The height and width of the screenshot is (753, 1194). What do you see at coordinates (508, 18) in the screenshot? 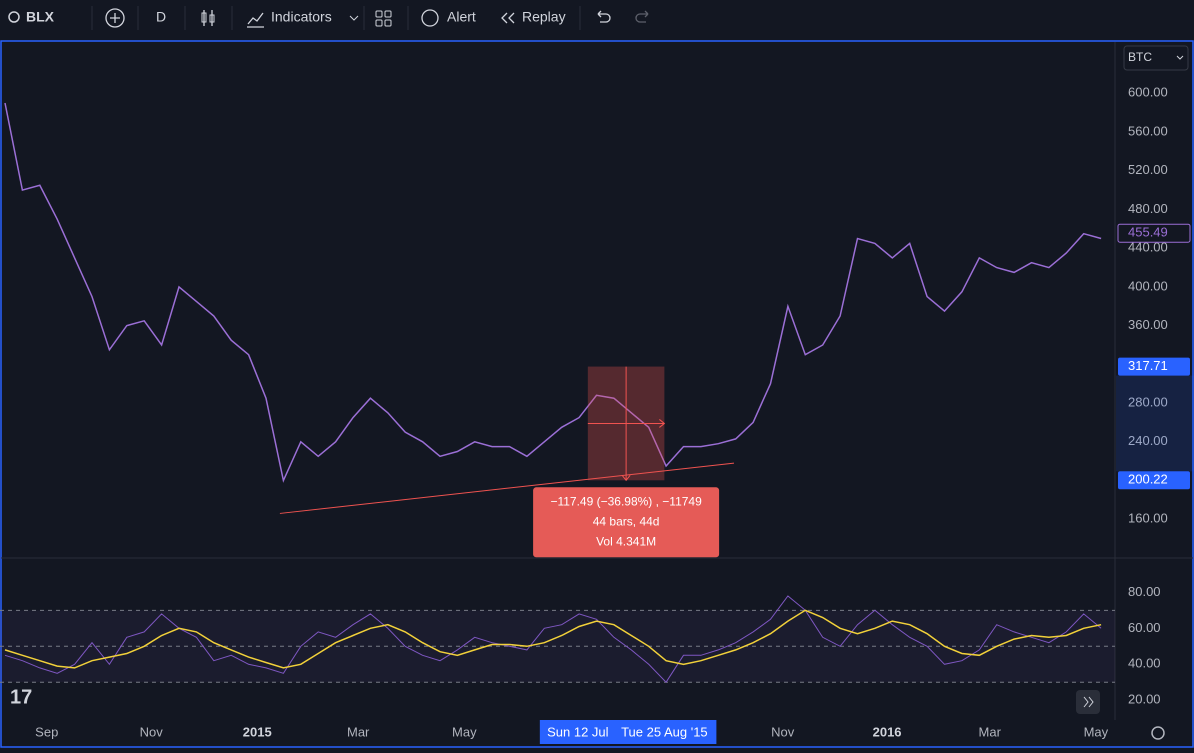
I see `replay-icon` at bounding box center [508, 18].